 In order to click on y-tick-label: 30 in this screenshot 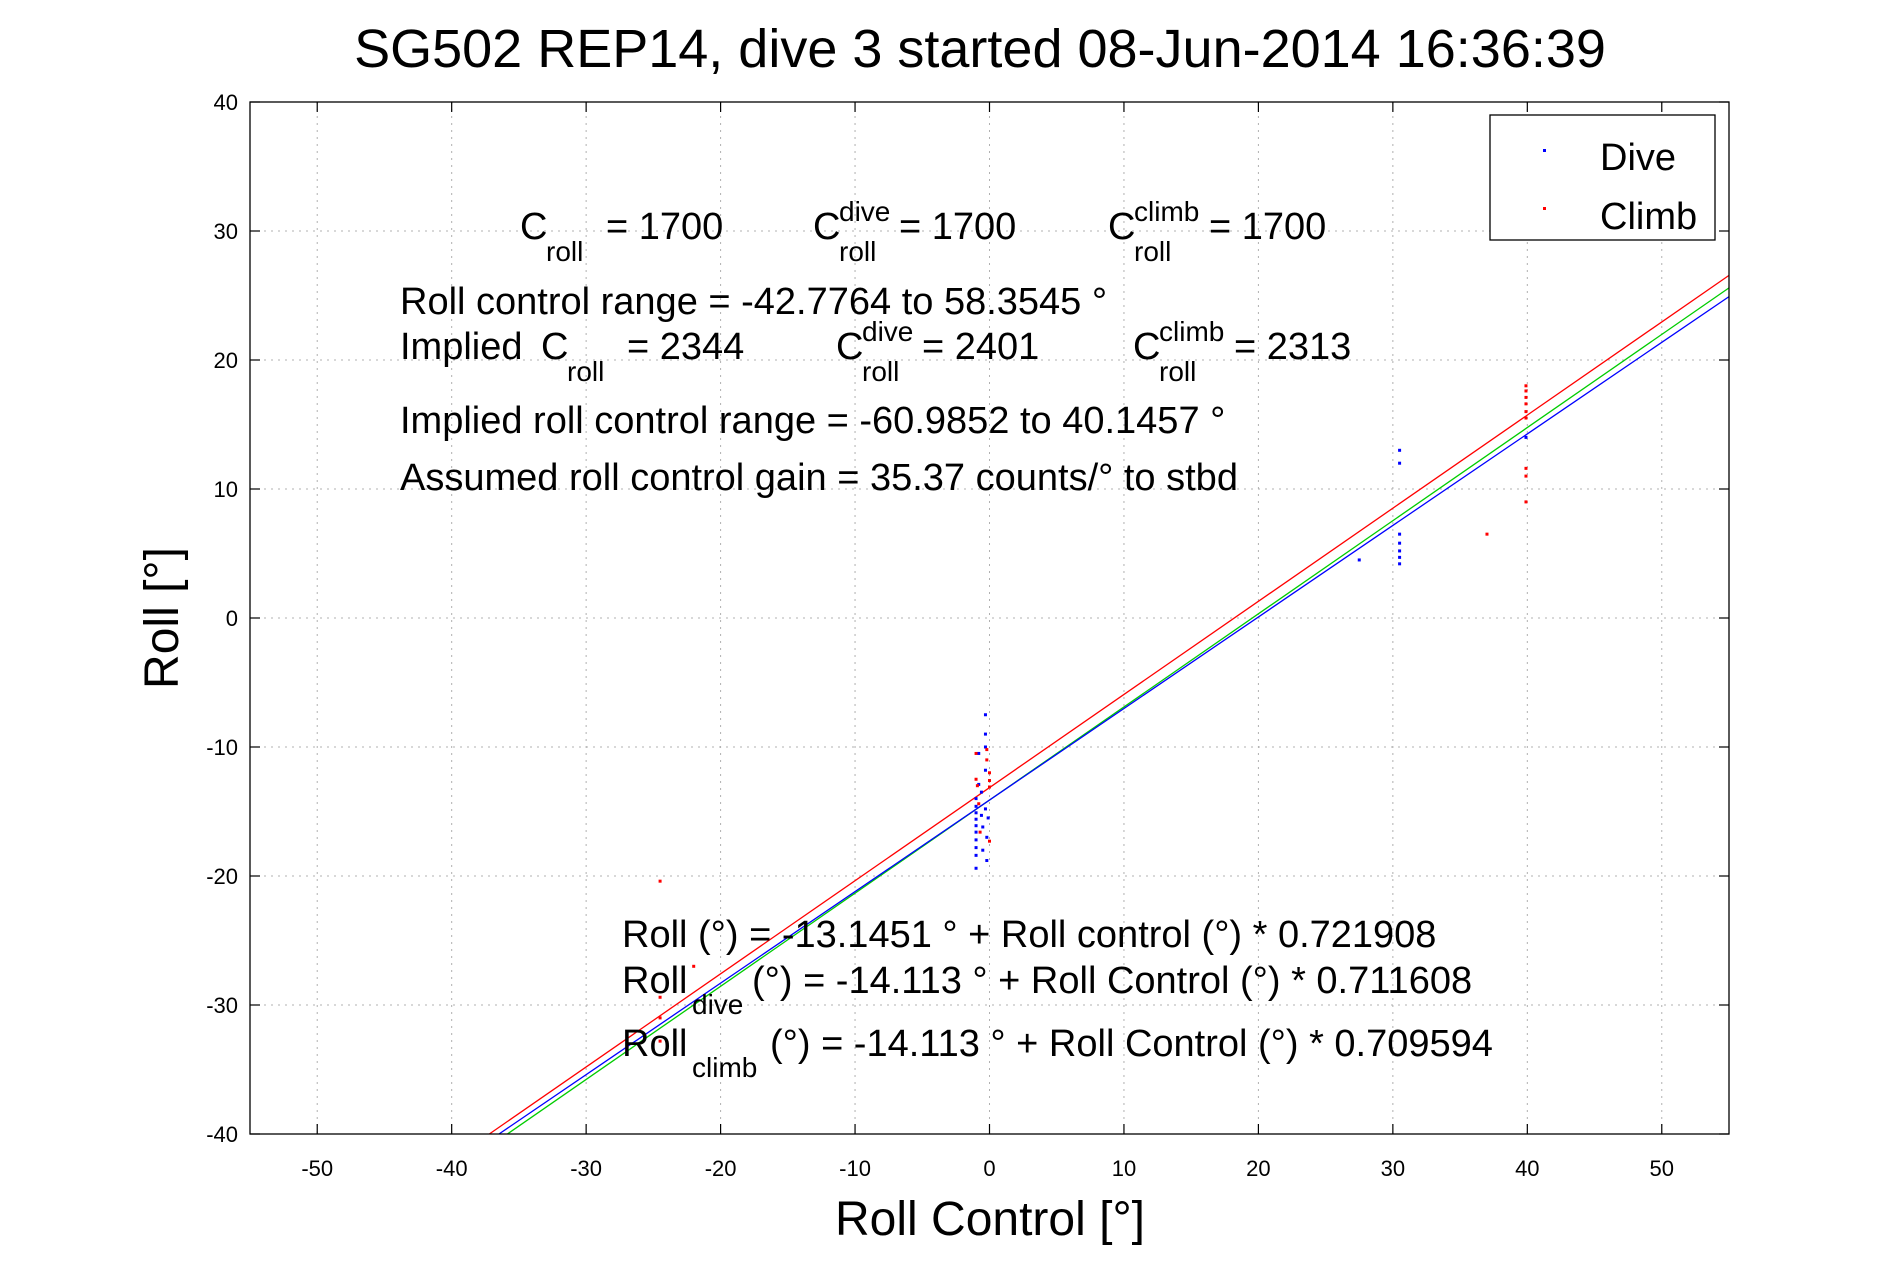, I will do `click(226, 231)`.